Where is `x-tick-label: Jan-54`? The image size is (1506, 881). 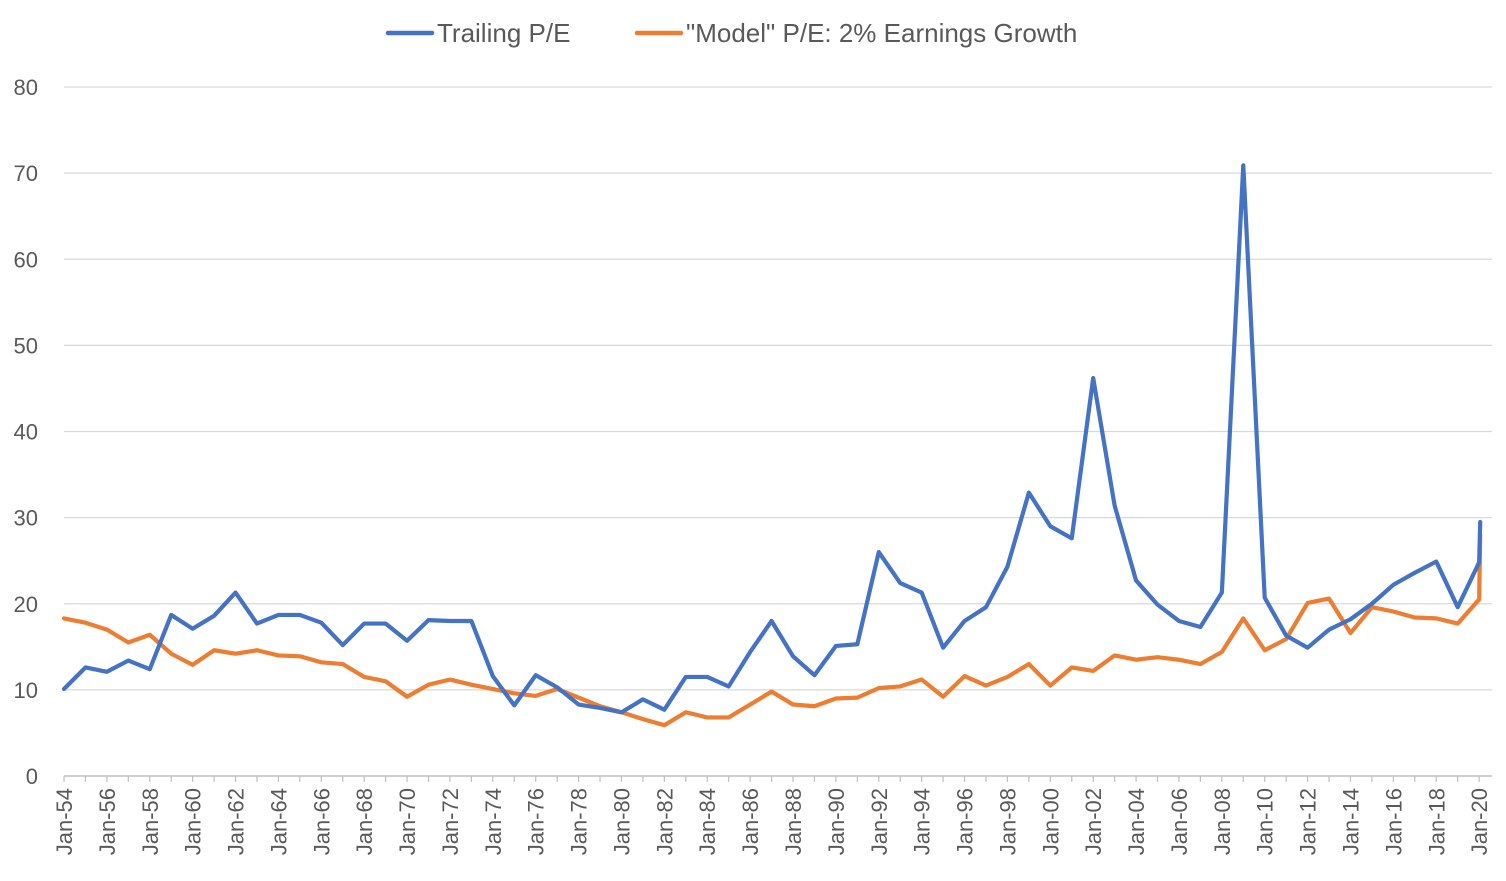 x-tick-label: Jan-54 is located at coordinates (64, 821).